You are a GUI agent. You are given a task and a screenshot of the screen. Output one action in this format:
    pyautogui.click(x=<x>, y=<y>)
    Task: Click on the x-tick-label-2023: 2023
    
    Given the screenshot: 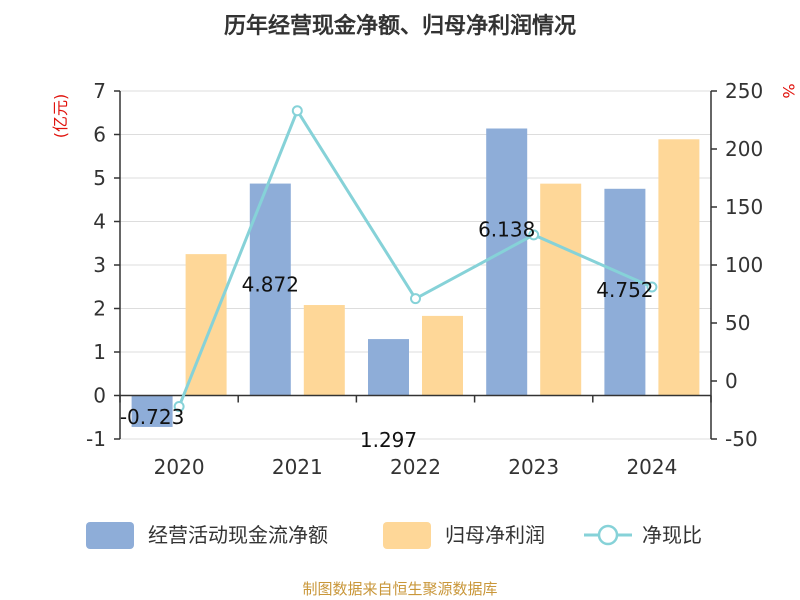 What is the action you would take?
    pyautogui.click(x=533, y=467)
    